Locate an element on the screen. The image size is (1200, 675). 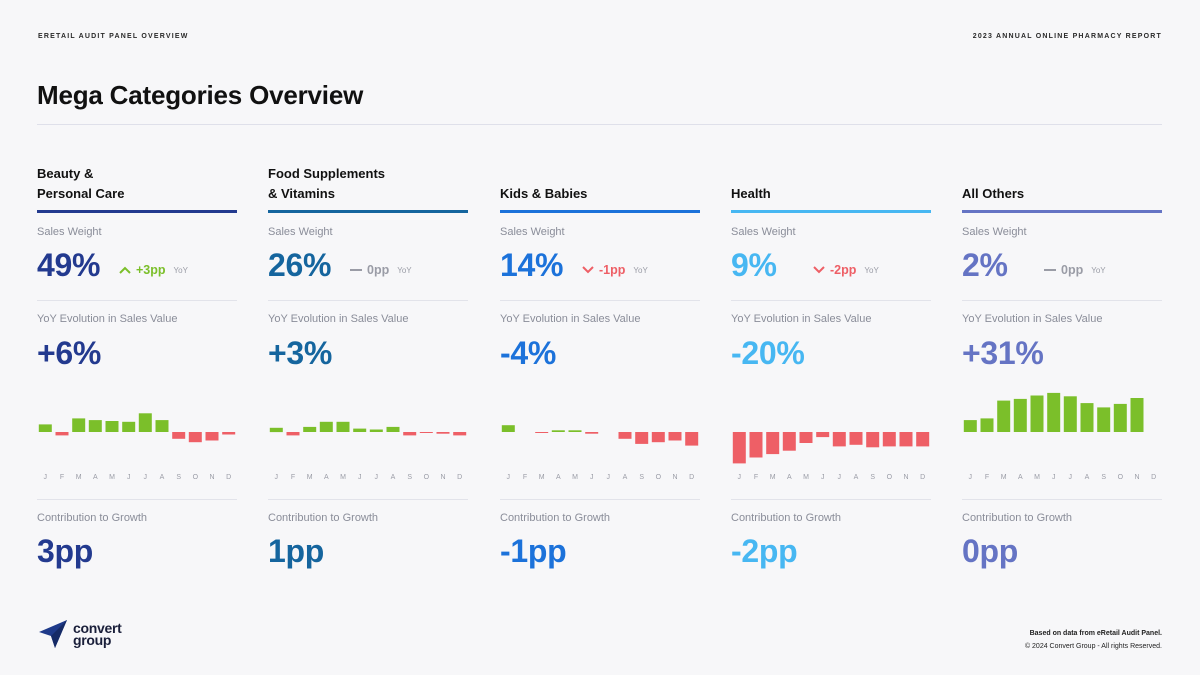
dash-icon is located at coordinates (1050, 270).